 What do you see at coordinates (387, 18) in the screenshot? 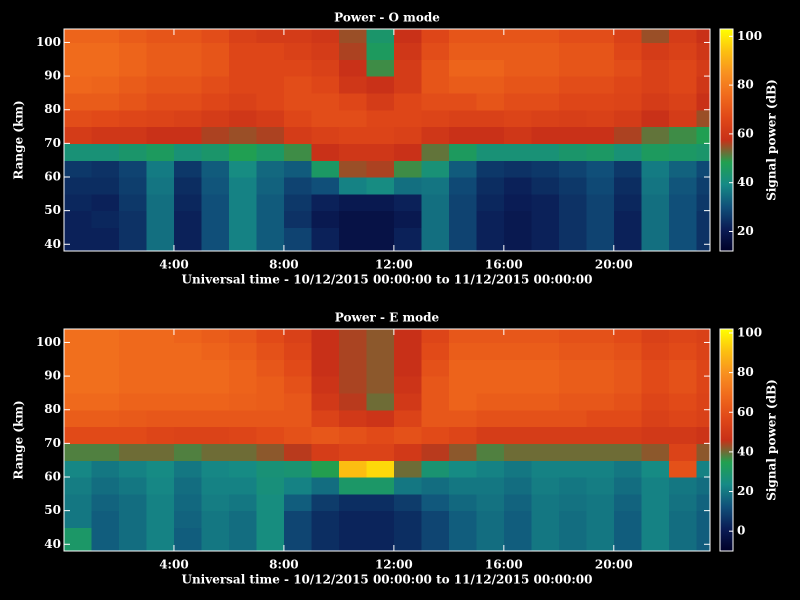
I see `chart-title: Power - O mode` at bounding box center [387, 18].